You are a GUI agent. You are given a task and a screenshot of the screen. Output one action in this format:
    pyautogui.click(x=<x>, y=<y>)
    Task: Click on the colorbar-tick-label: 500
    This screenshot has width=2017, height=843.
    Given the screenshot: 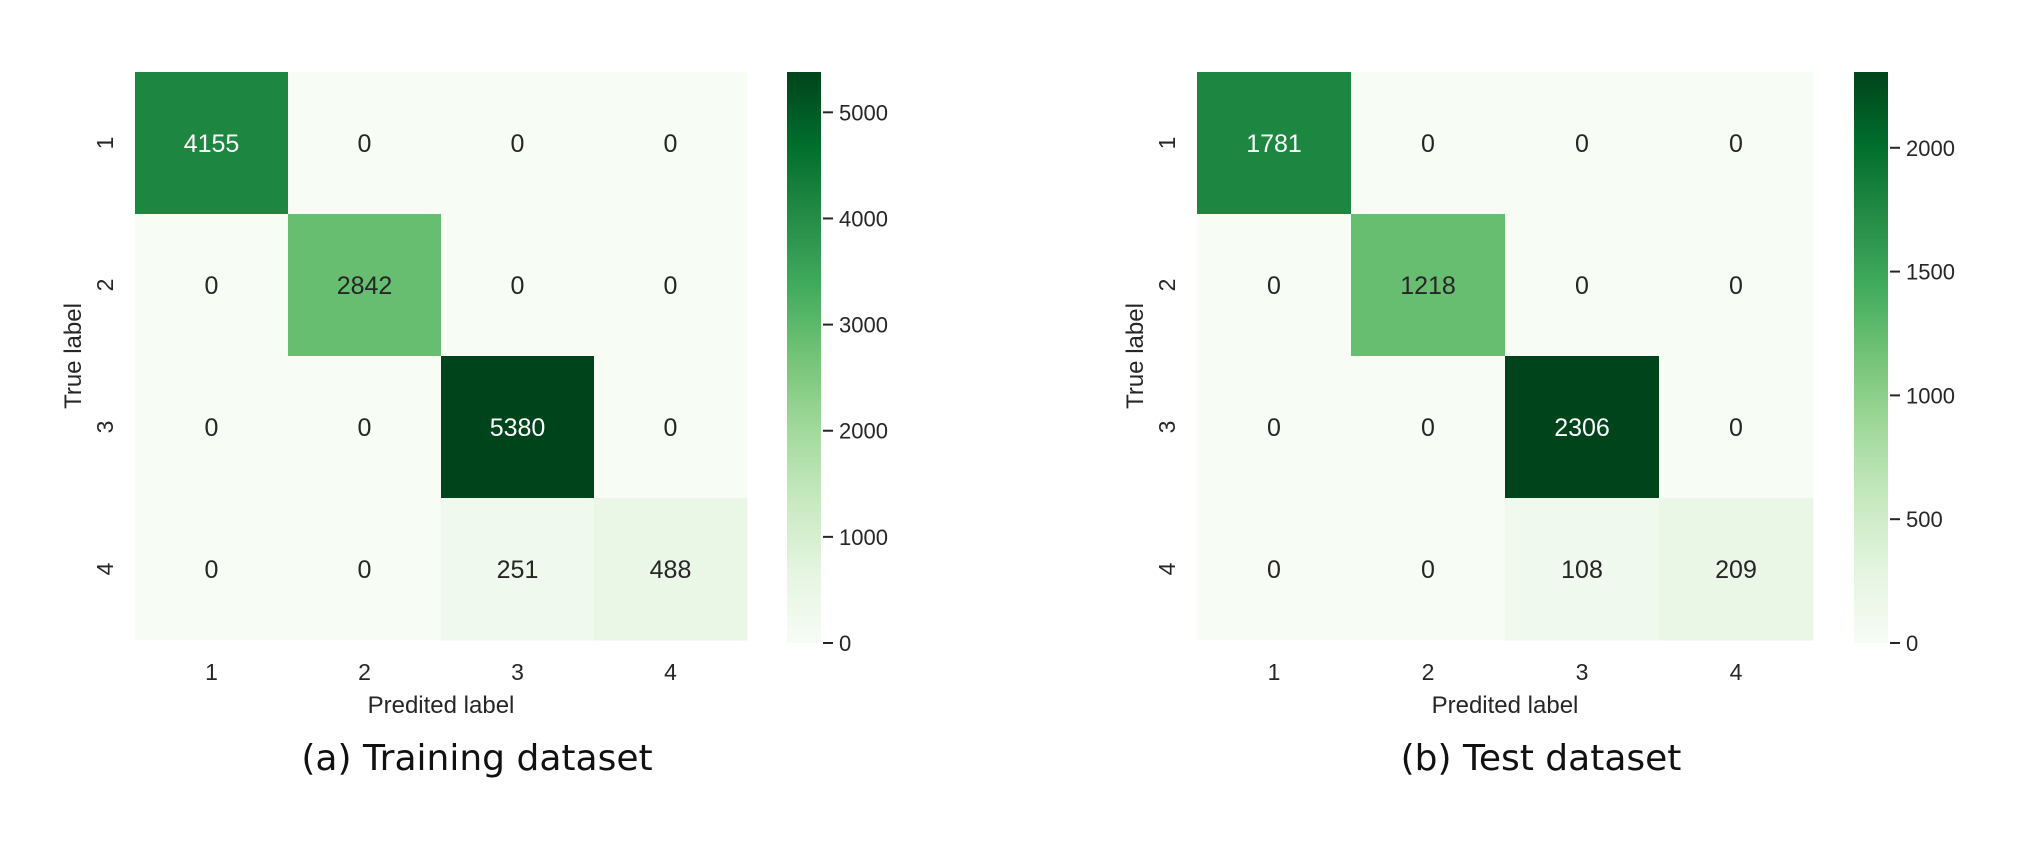 What is the action you would take?
    pyautogui.click(x=1924, y=519)
    